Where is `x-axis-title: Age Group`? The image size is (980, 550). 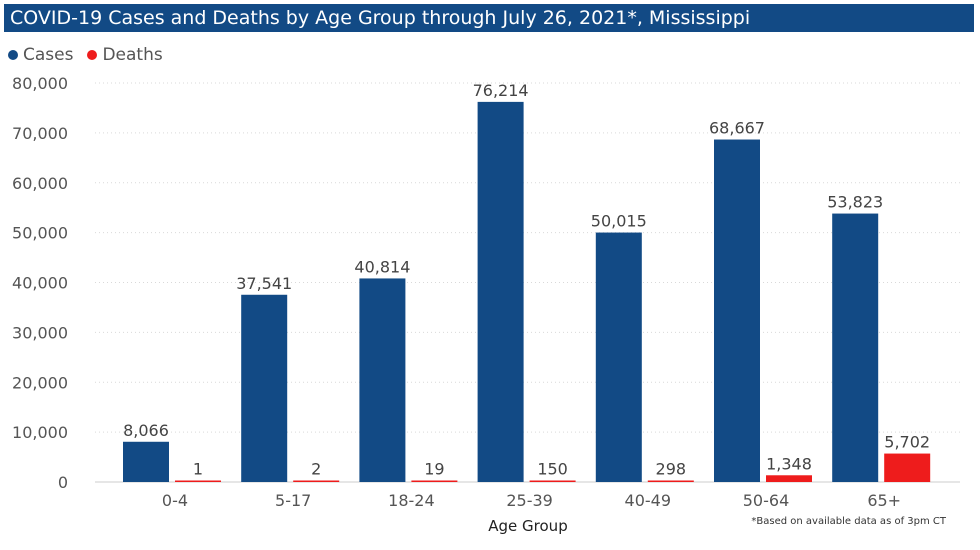
x-axis-title: Age Group is located at coordinates (527, 526).